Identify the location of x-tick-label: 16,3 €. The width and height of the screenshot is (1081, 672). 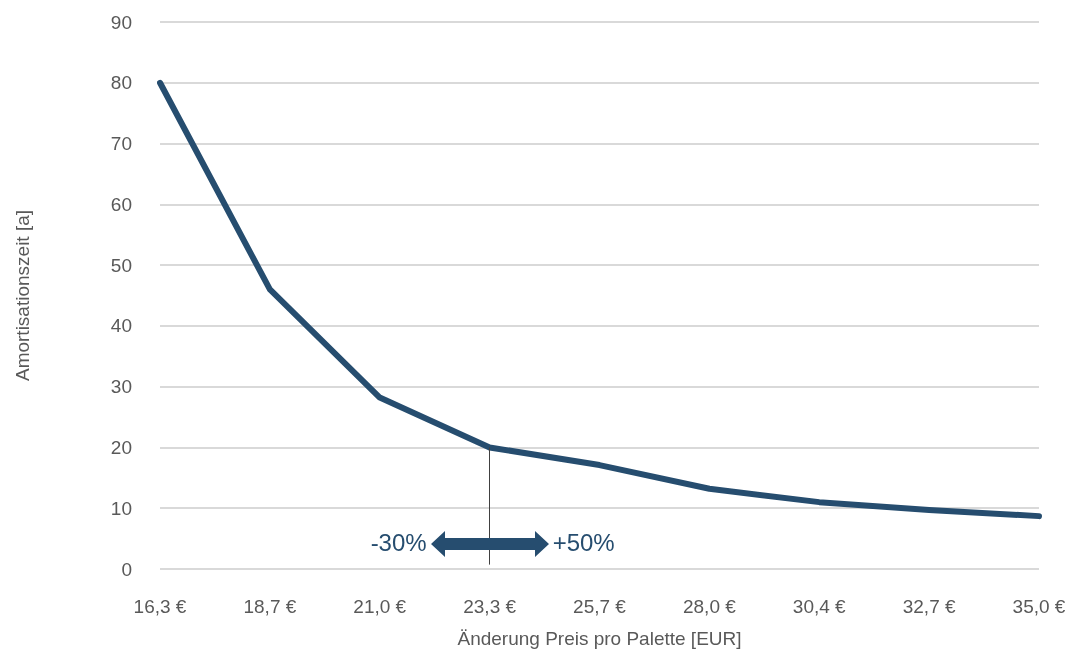
(160, 606).